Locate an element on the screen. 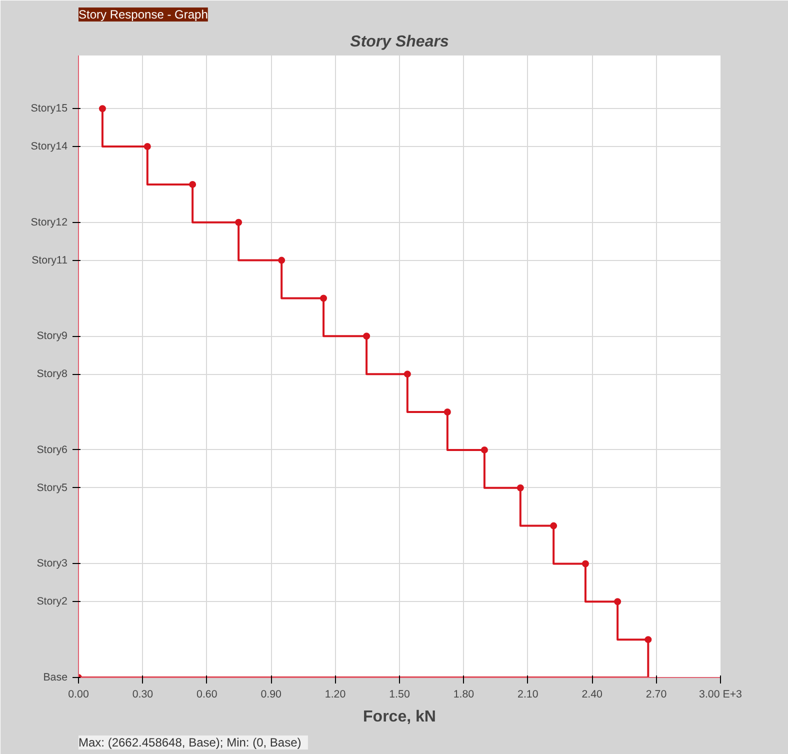  y-tick-label: Story12 is located at coordinates (49, 222).